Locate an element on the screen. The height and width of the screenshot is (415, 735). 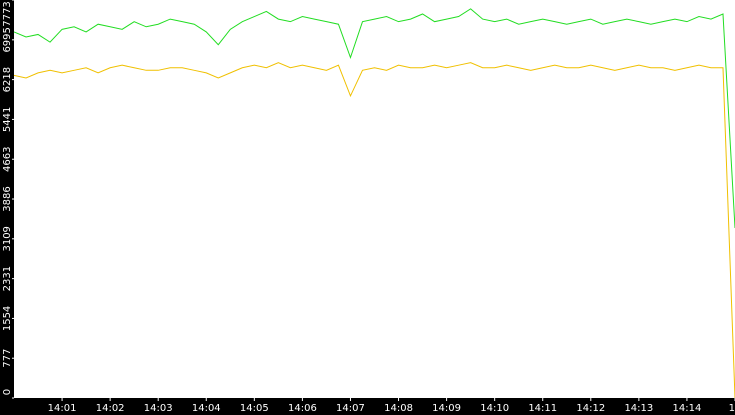
y-tick-label: 6995 is located at coordinates (7, 39).